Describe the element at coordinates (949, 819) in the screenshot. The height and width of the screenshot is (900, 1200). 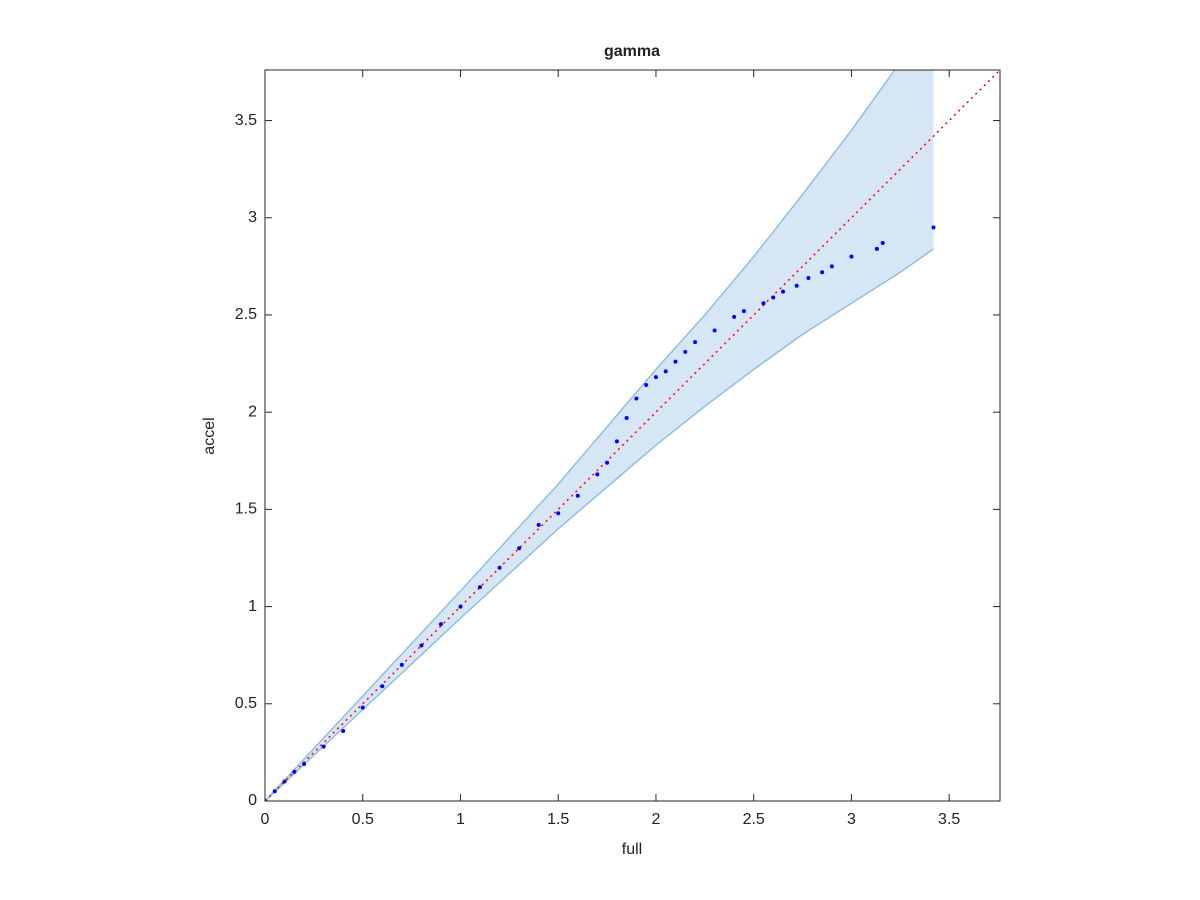
I see `x-tick-label: 3.5` at that location.